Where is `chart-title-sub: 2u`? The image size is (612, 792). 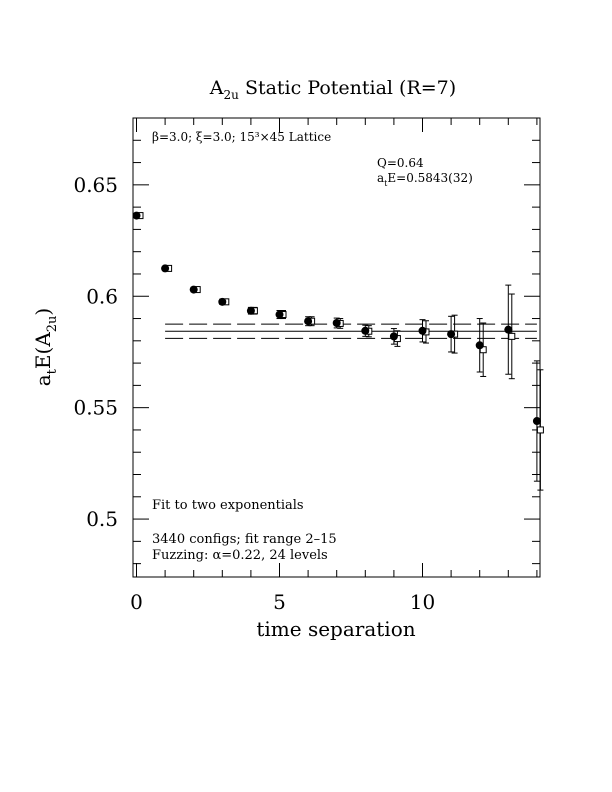
chart-title-sub: 2u is located at coordinates (232, 95).